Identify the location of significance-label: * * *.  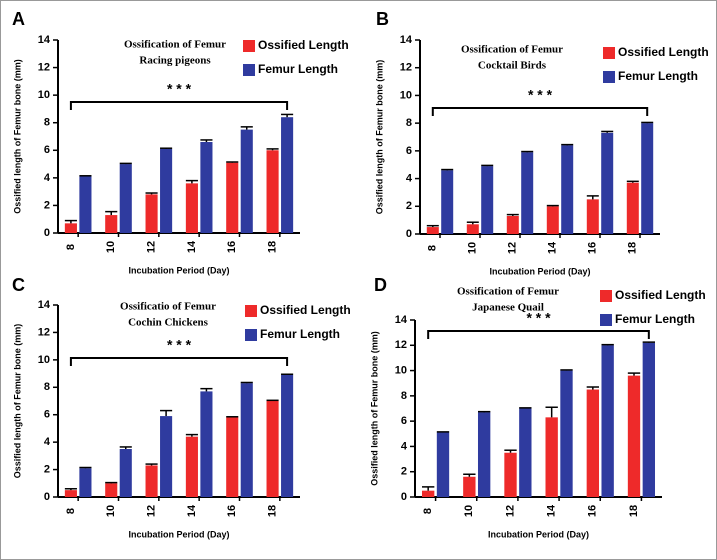
(538, 318).